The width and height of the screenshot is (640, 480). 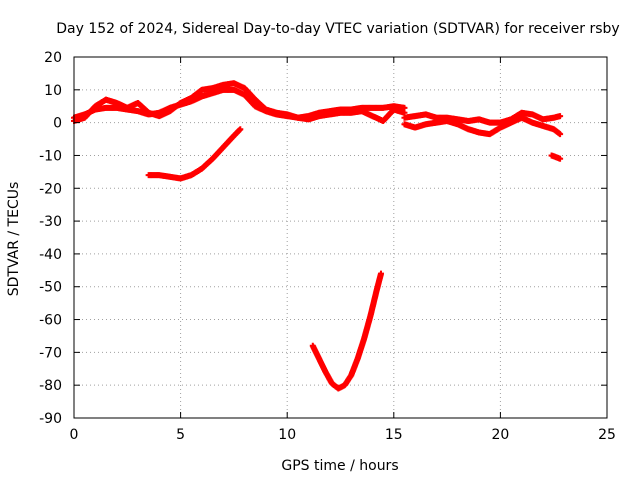 I want to click on y-tick-labels: 20 10 0 -10 -20 -30 -40 -50 -60 -70 -80 -90, so click(x=50, y=238).